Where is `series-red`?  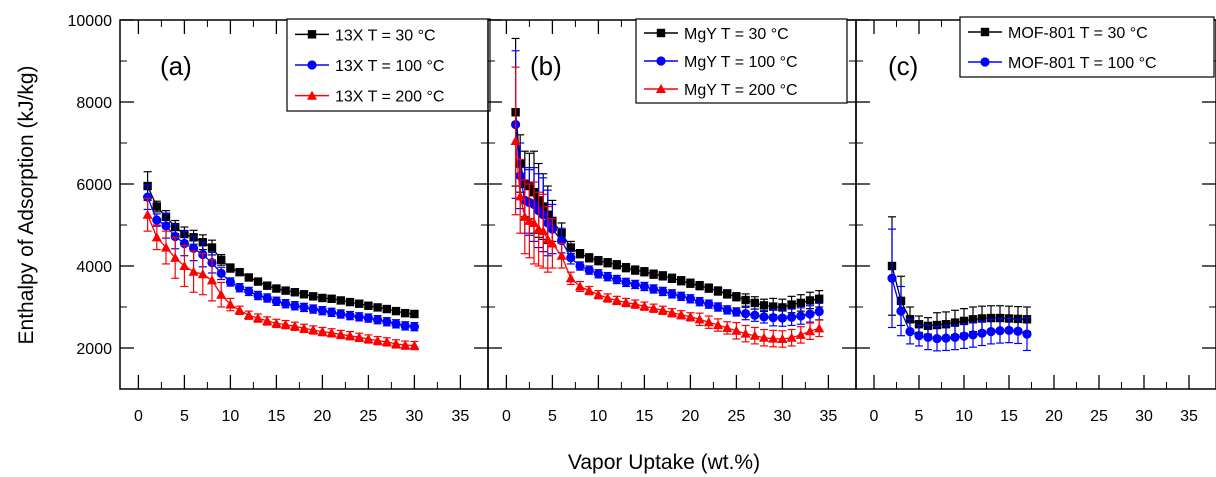 series-red is located at coordinates (281, 274).